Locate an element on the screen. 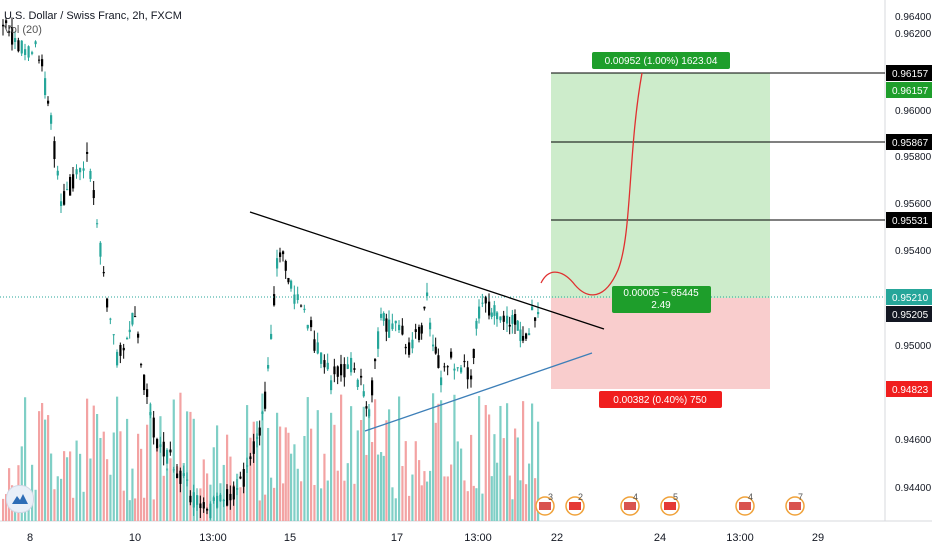 This screenshot has width=932, height=550. time-scale: 8 10 13:00 15 17 13:00 22 24 13:00 29 is located at coordinates (425, 538).